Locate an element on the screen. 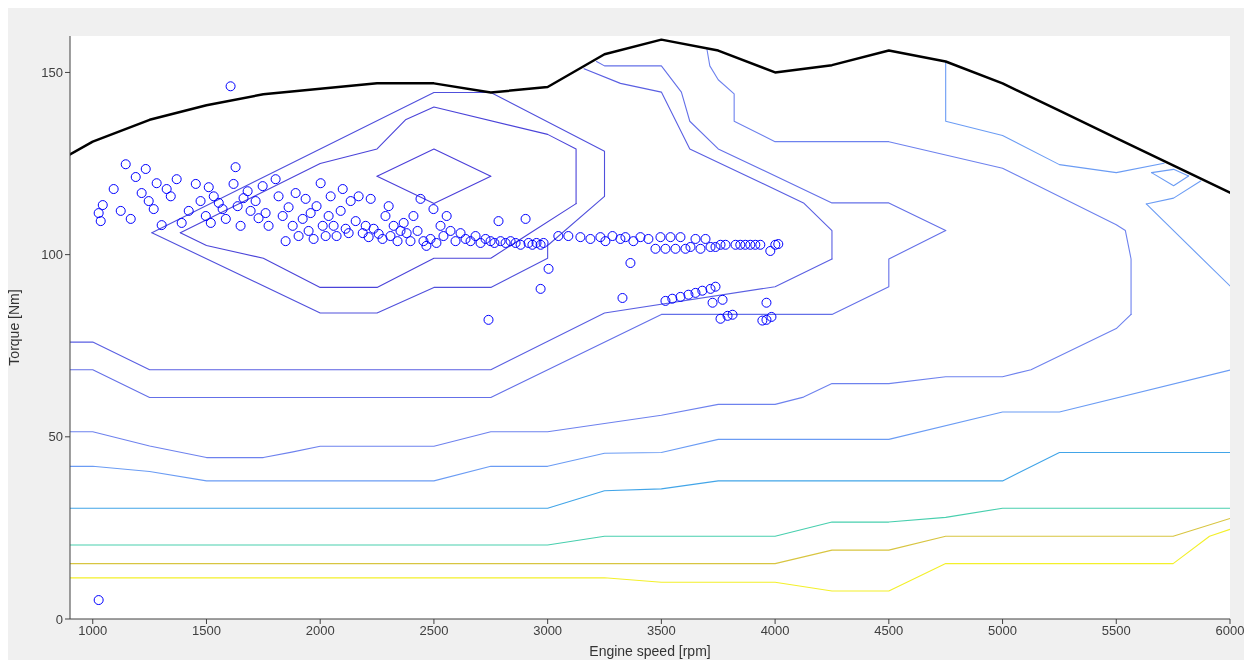 The height and width of the screenshot is (668, 1252). x-tick-label: 2000 is located at coordinates (320, 631).